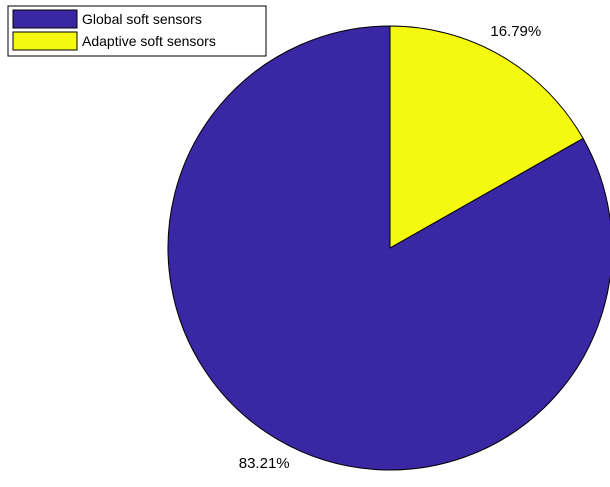 This screenshot has height=487, width=610. Describe the element at coordinates (137, 31) in the screenshot. I see `legend: Global soft sensors Adaptive soft sensors` at that location.